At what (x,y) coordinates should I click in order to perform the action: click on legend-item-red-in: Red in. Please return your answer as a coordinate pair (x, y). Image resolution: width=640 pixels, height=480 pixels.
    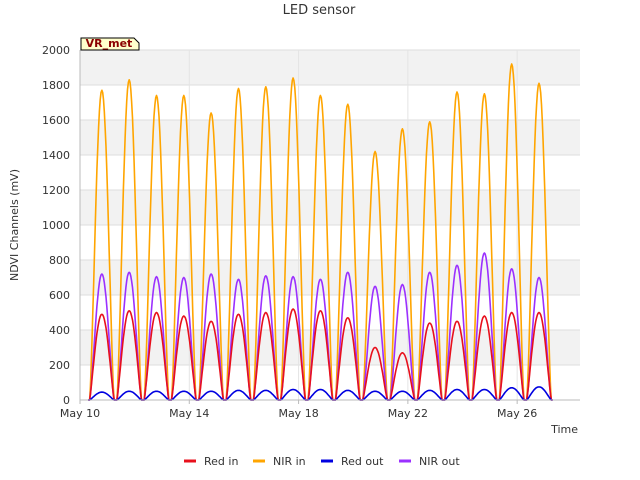
    Looking at the image, I should click on (211, 461).